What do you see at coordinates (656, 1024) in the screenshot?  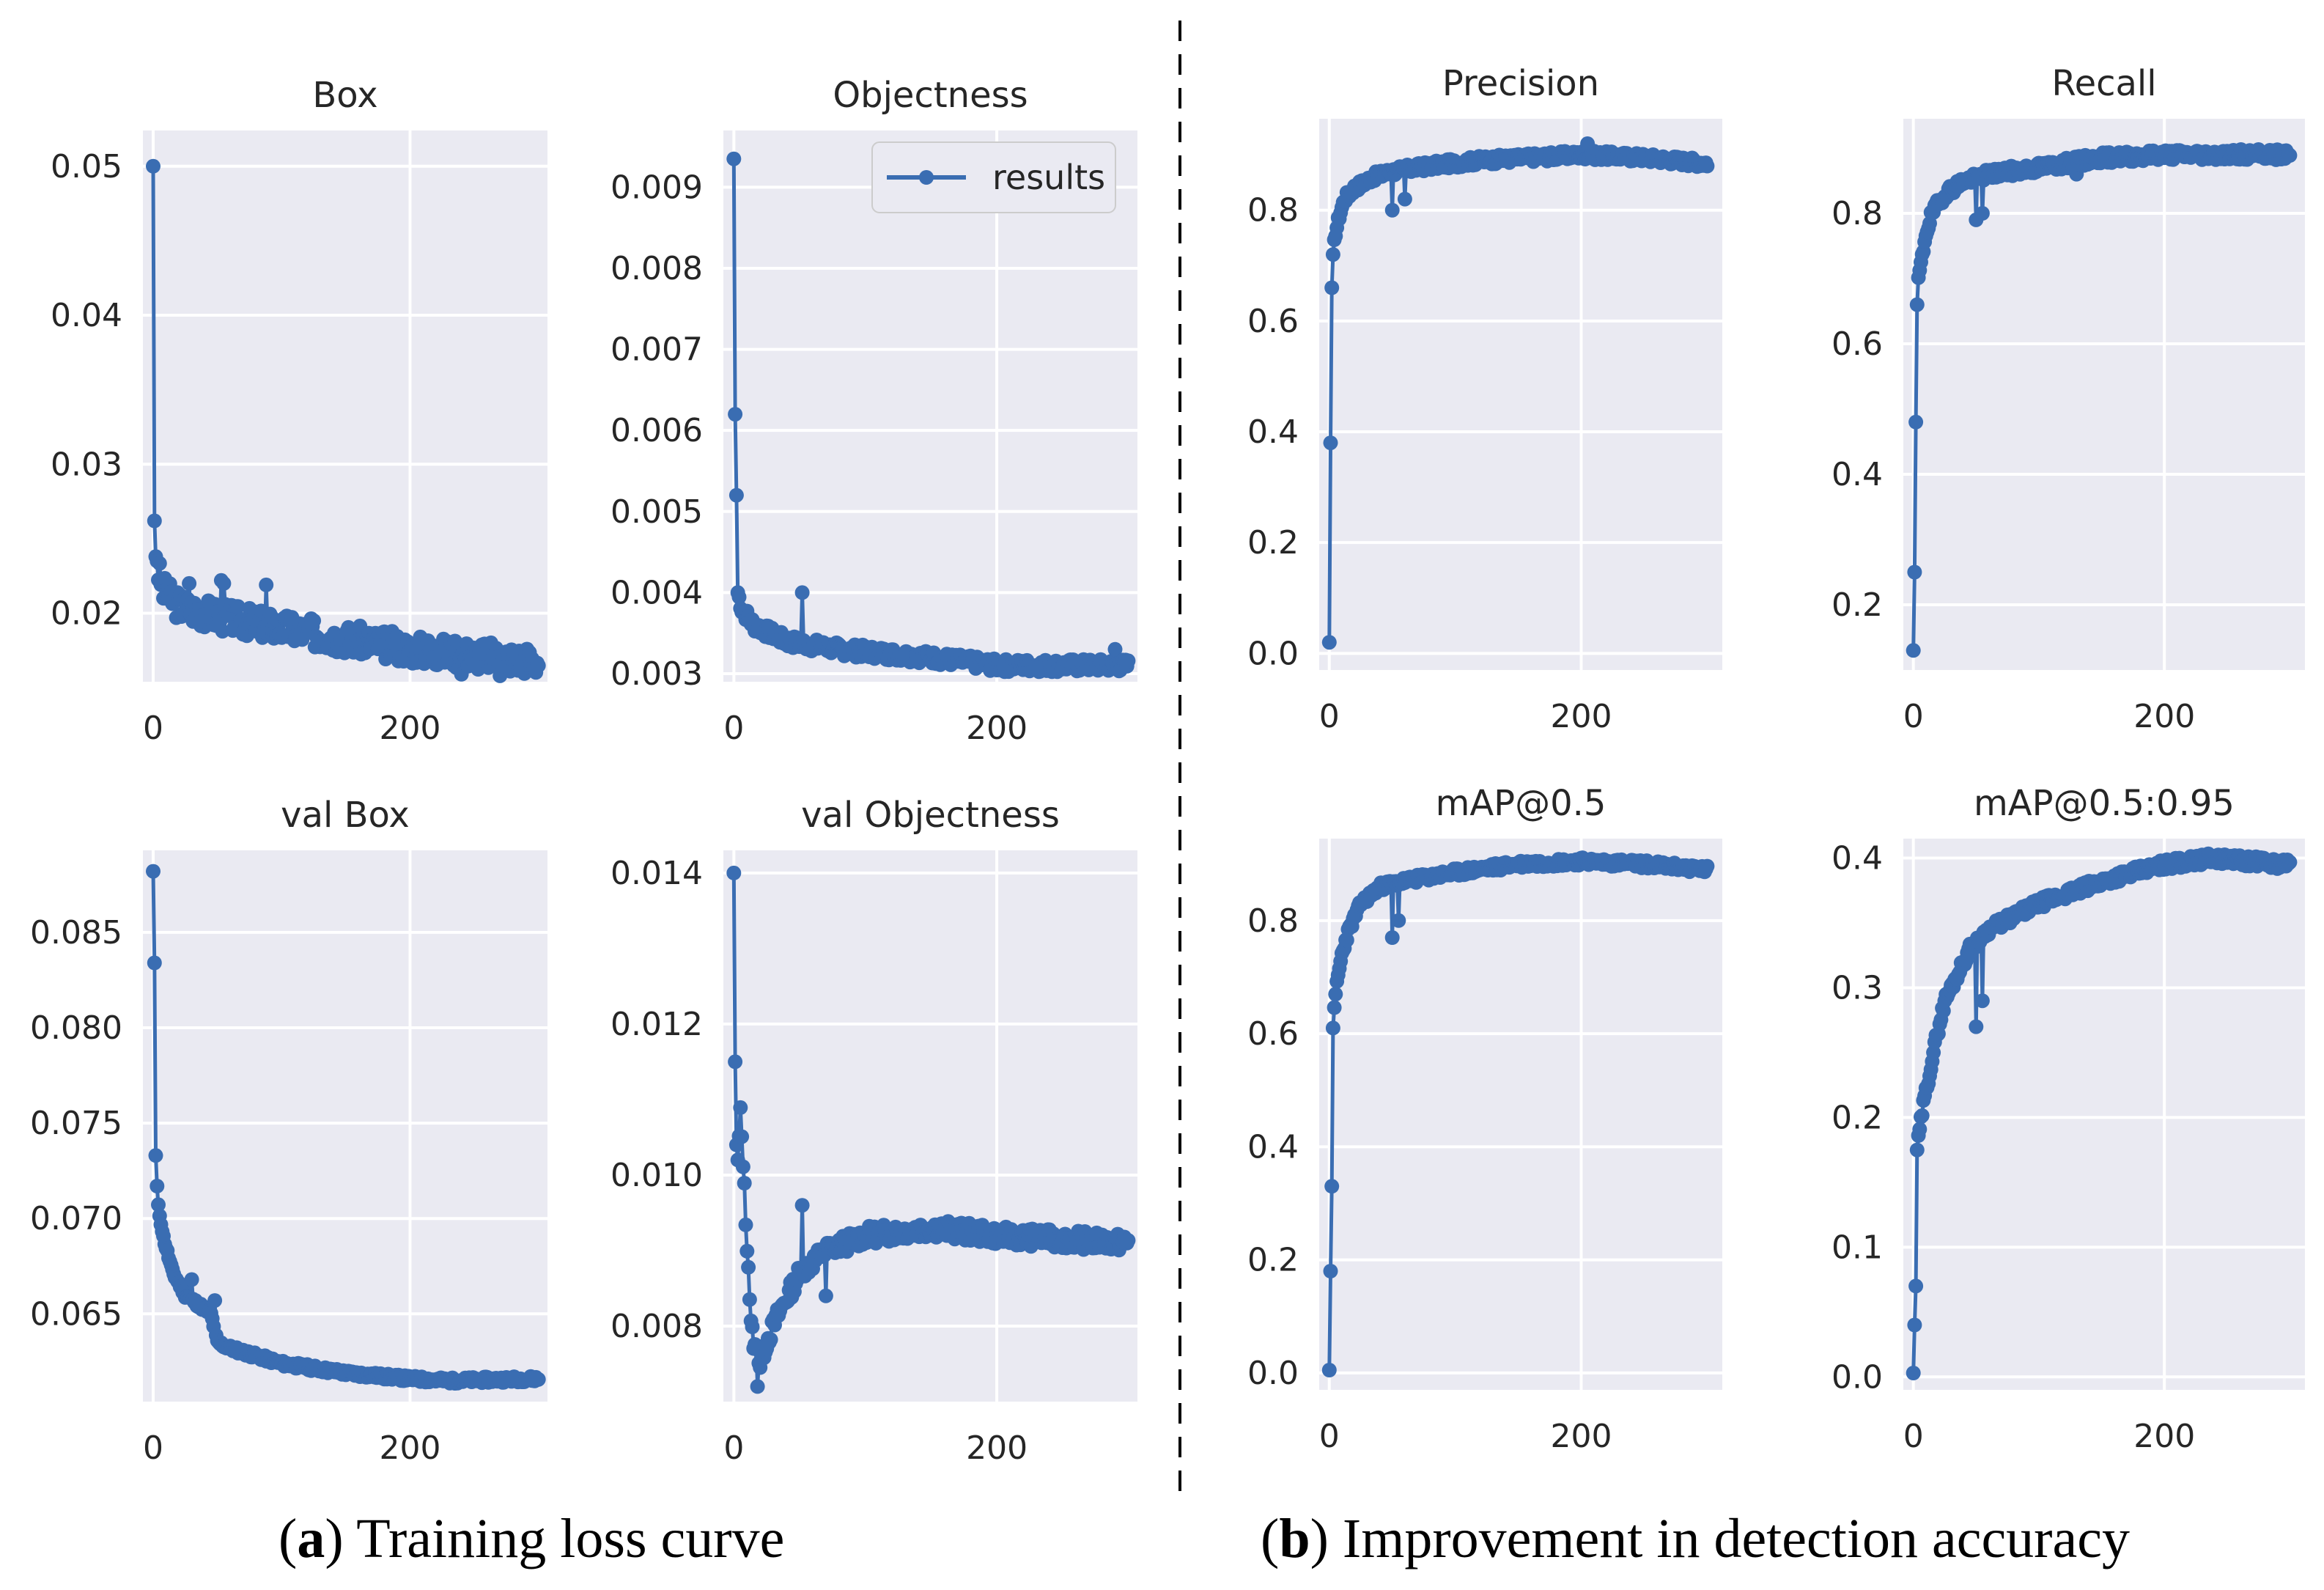 I see `y-tick-label: 0.012` at bounding box center [656, 1024].